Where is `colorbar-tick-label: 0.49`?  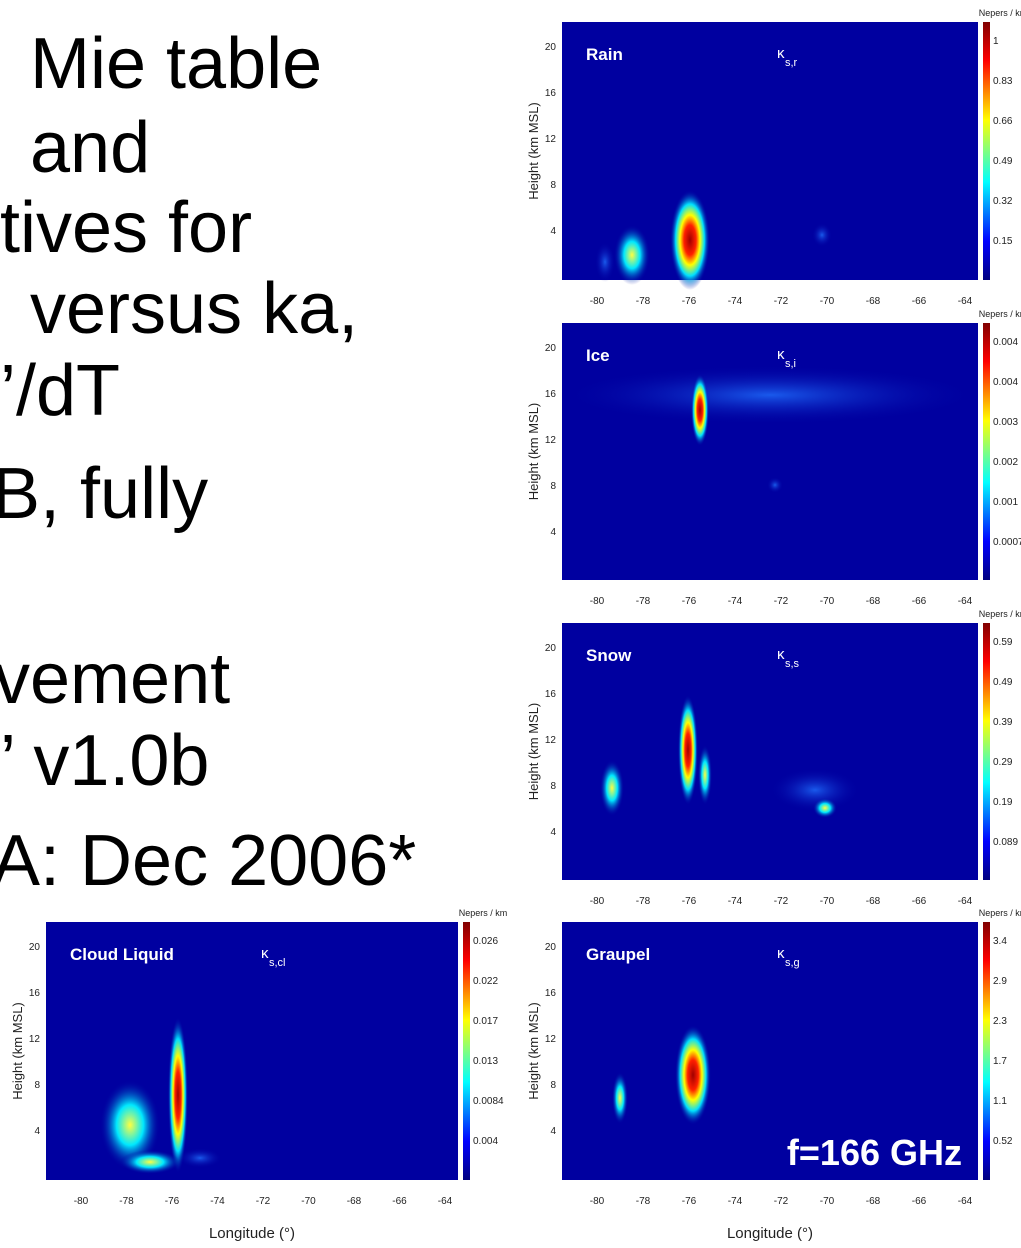
colorbar-tick-label: 0.49 is located at coordinates (1003, 682).